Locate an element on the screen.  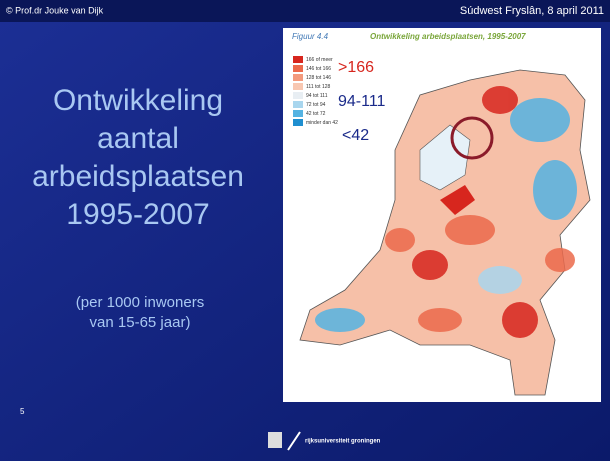
ijsselmeer is located at coordinates (445, 157).